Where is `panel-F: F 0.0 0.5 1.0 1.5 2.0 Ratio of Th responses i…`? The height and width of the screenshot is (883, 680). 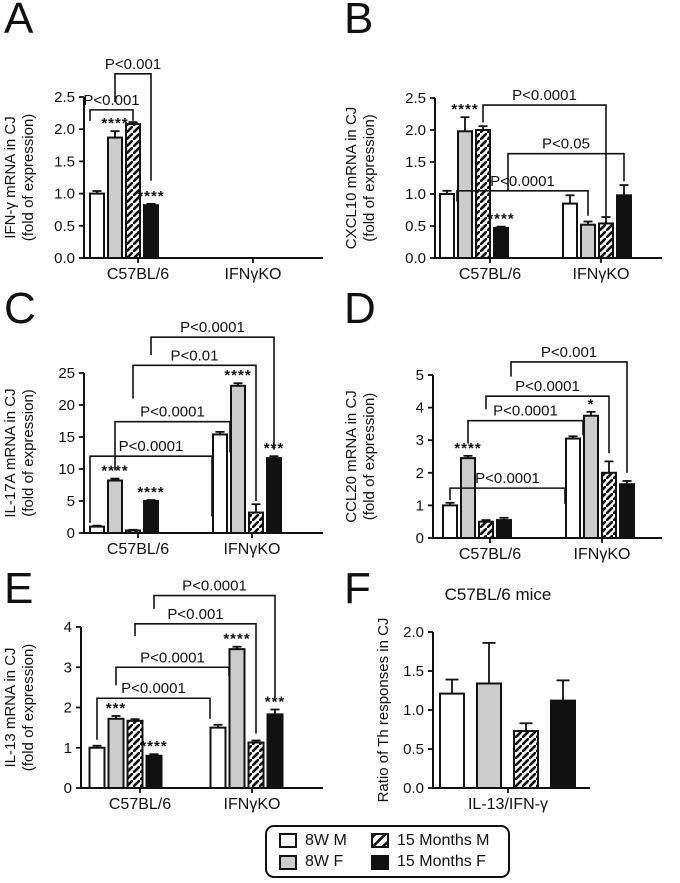 panel-F: F 0.0 0.5 1.0 1.5 2.0 Ratio of Th responses i… is located at coordinates (510, 693).